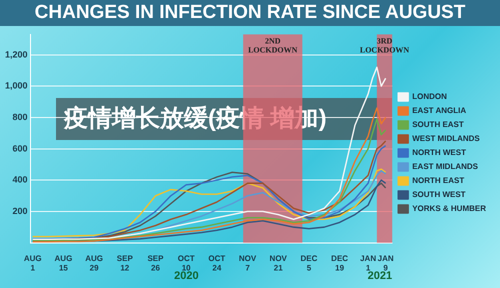 This screenshot has width=500, height=288. I want to click on x-tick-label: AUG 29, so click(94, 263).